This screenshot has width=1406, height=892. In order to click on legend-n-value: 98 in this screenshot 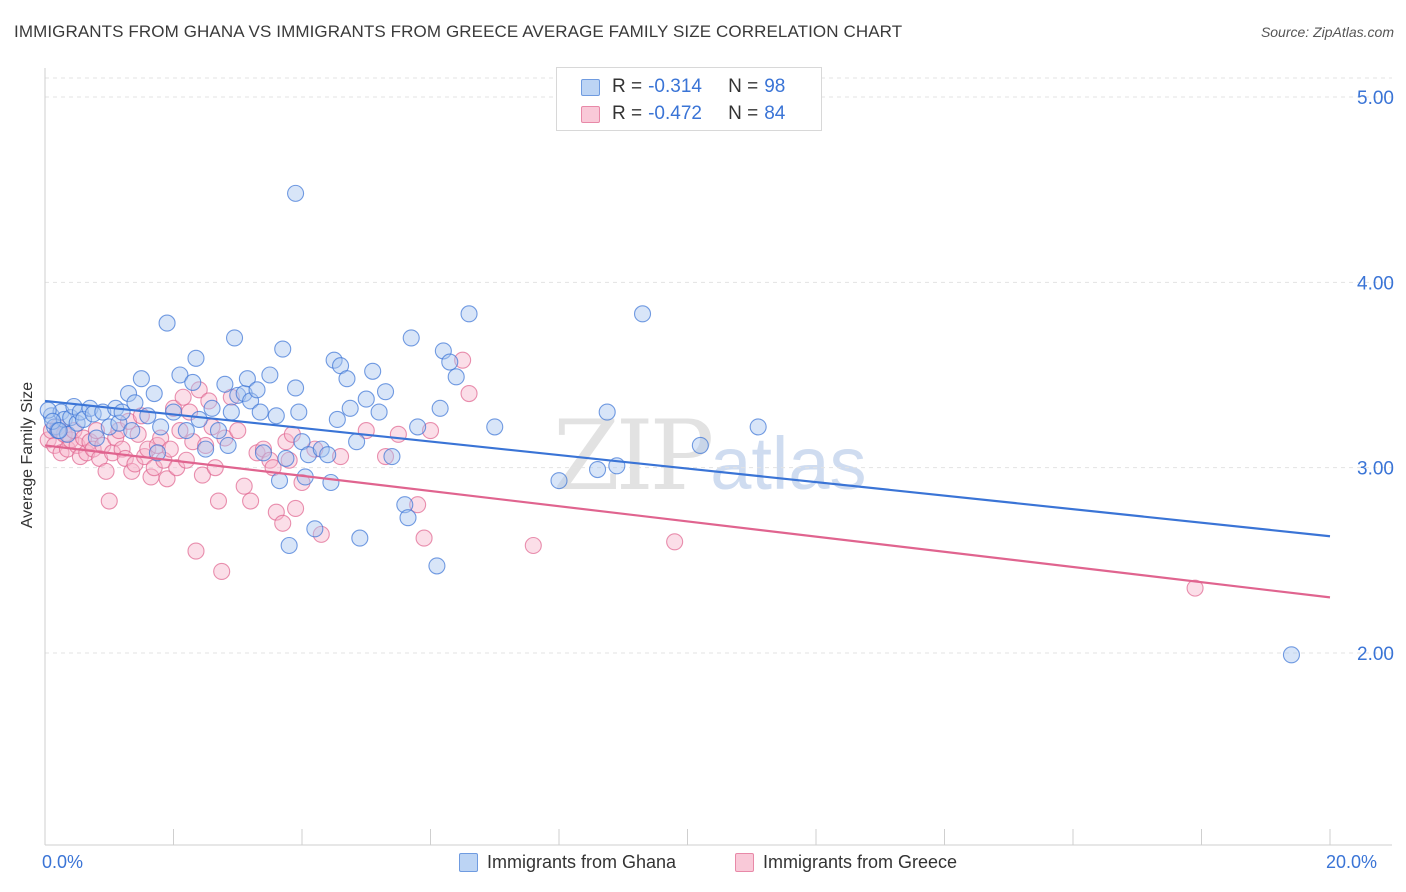, I will do `click(775, 86)`.